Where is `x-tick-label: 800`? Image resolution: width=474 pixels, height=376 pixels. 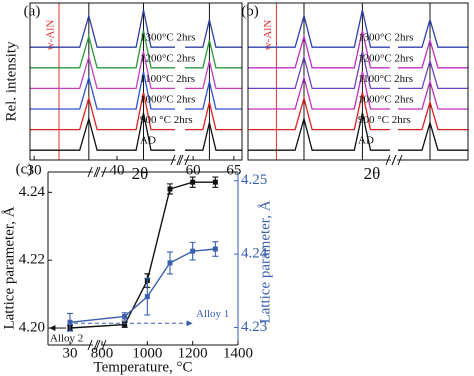
x-tick-label: 800 is located at coordinates (102, 353).